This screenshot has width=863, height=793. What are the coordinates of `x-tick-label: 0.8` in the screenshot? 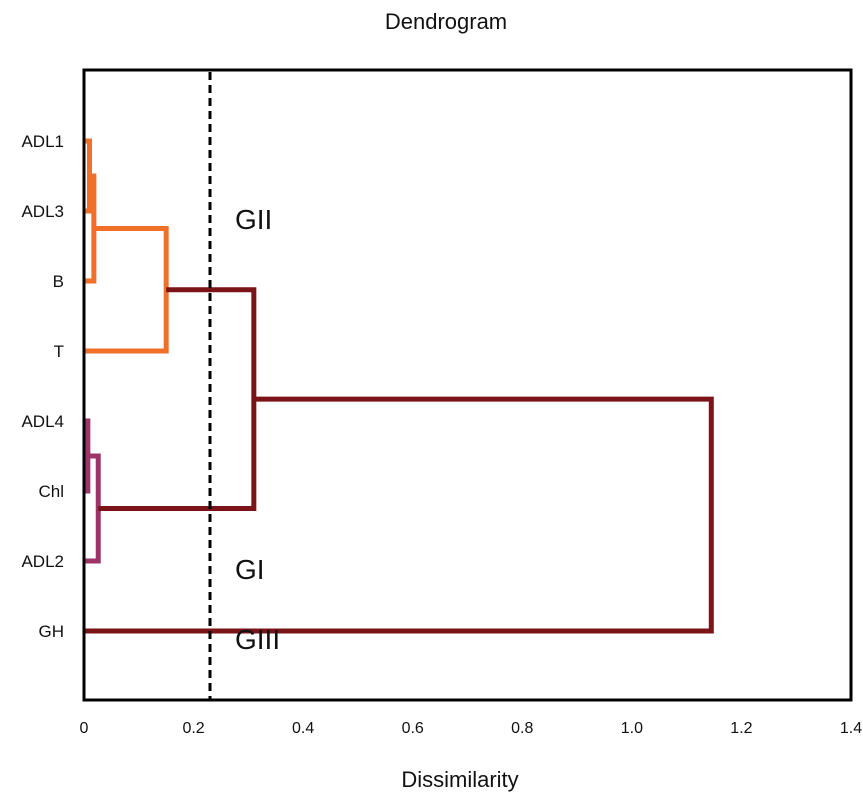 It's located at (522, 728).